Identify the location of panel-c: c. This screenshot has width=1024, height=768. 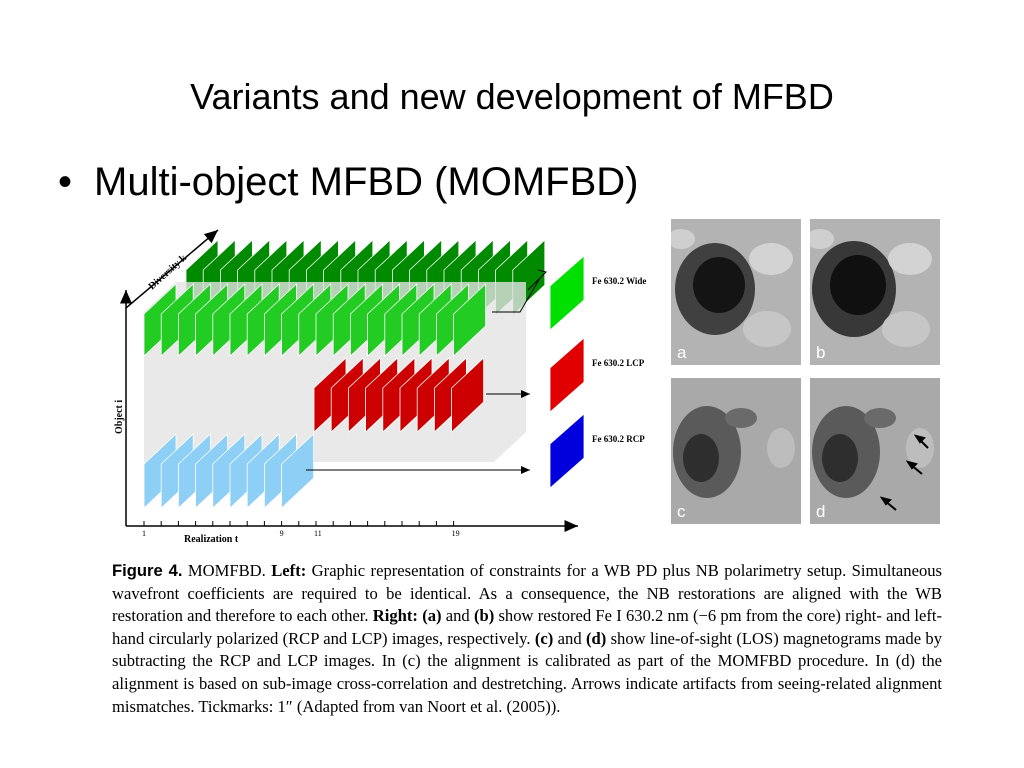
(736, 451).